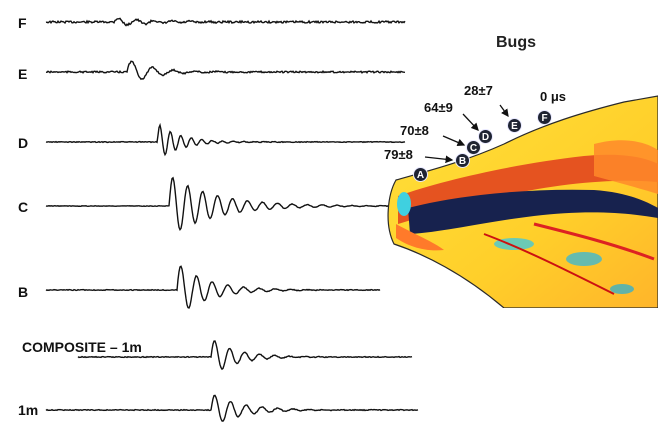 The width and height of the screenshot is (658, 430). Describe the element at coordinates (473, 147) in the screenshot. I see `sensor-point-c: C` at that location.